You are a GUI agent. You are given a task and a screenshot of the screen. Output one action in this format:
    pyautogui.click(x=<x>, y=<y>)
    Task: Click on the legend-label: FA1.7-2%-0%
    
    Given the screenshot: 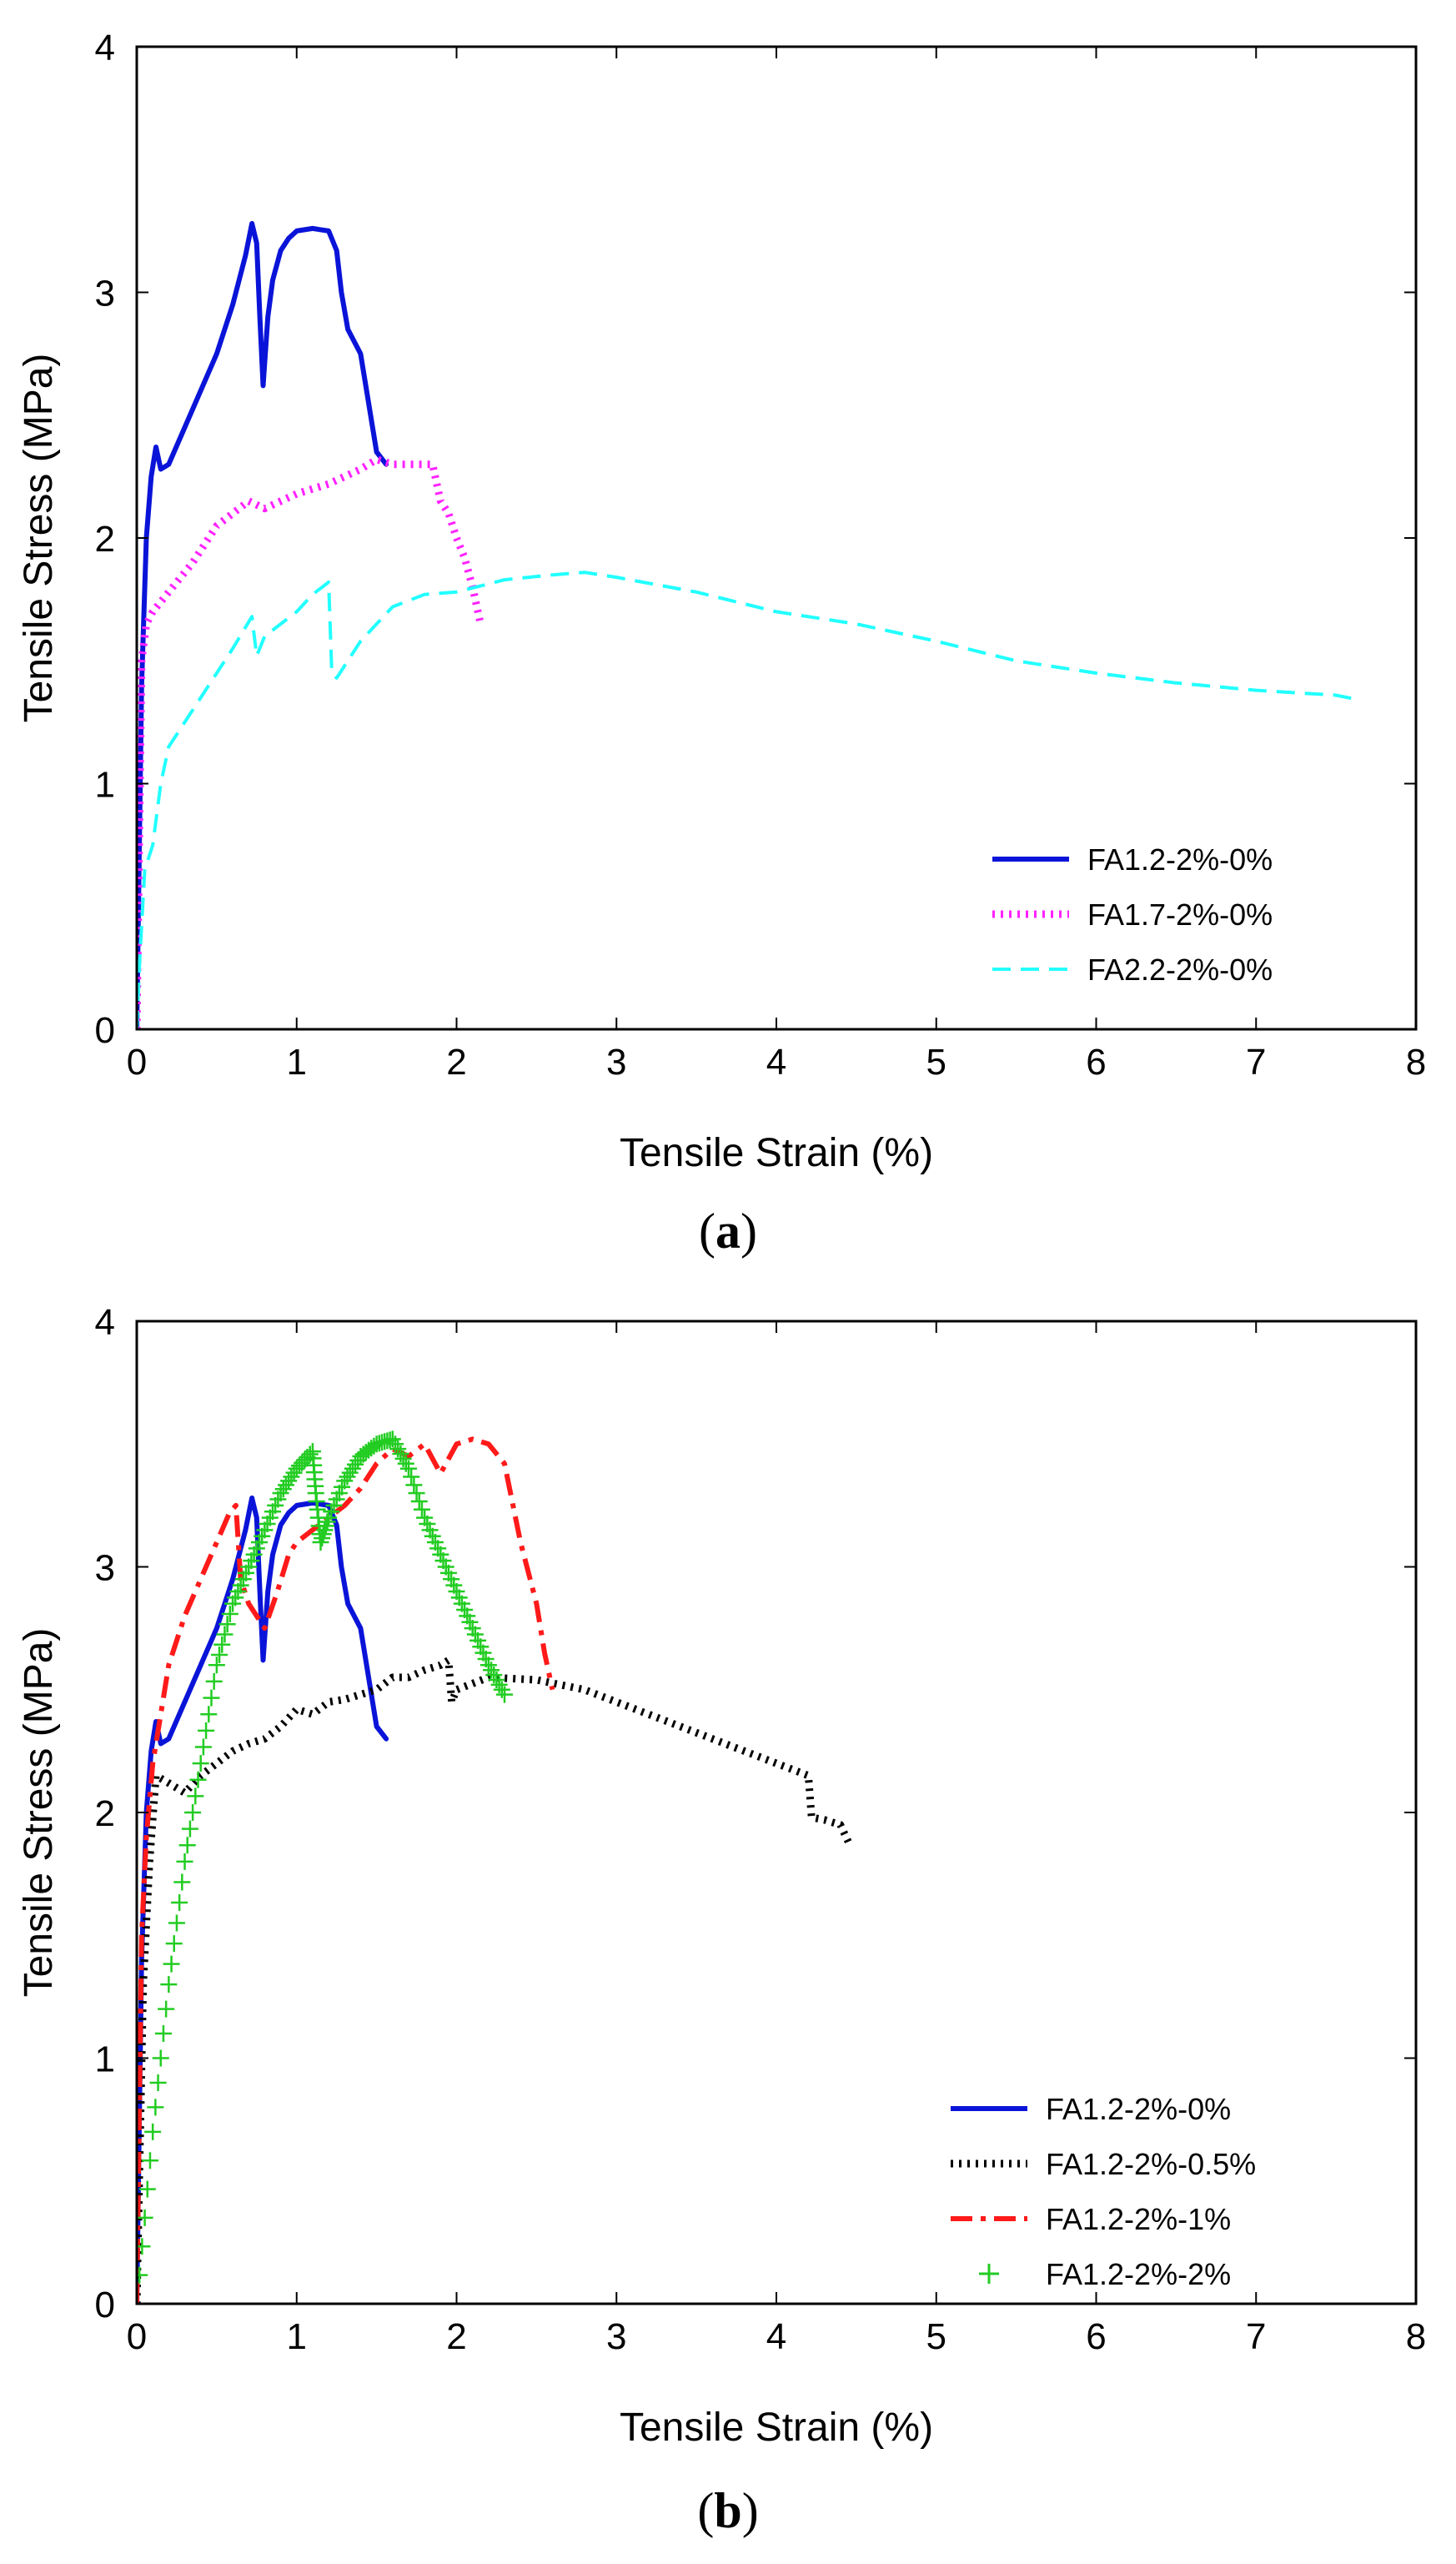 What is the action you would take?
    pyautogui.click(x=1180, y=914)
    